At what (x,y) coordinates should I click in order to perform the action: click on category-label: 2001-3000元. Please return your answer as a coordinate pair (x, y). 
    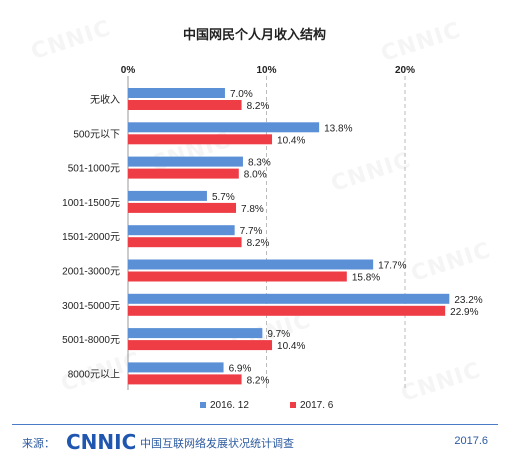
    Looking at the image, I should click on (91, 272).